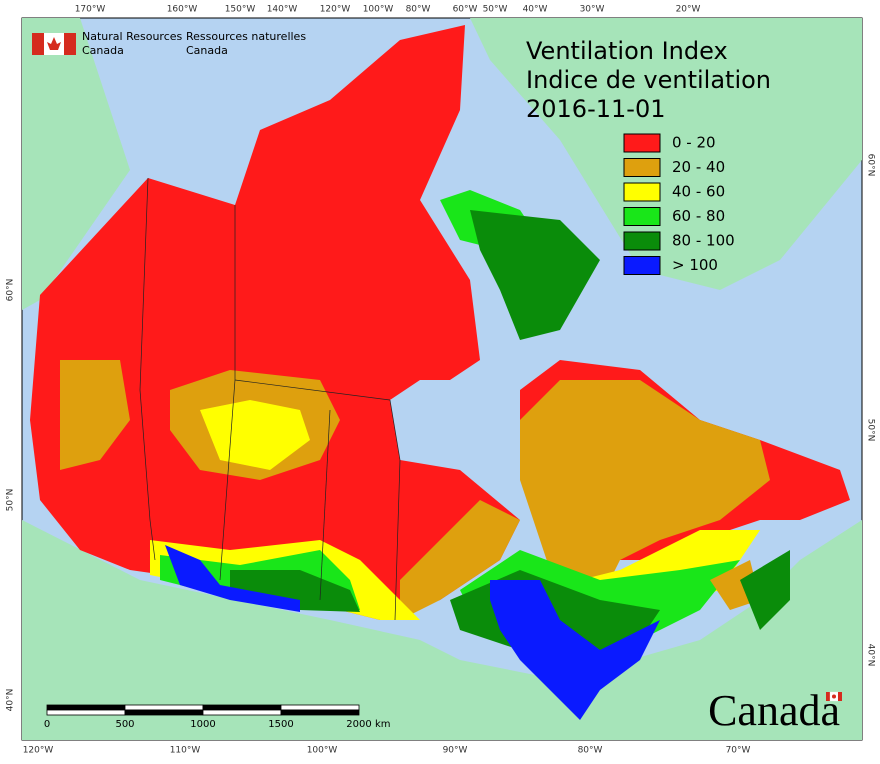 The height and width of the screenshot is (764, 880). What do you see at coordinates (703, 241) in the screenshot?
I see `legend-label: 80 - 100` at bounding box center [703, 241].